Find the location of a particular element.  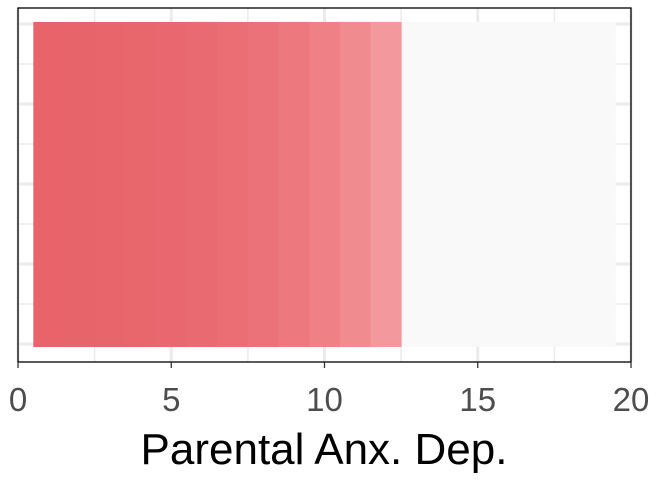

x-axis-title: Parental Anx. Dep. is located at coordinates (324, 449).